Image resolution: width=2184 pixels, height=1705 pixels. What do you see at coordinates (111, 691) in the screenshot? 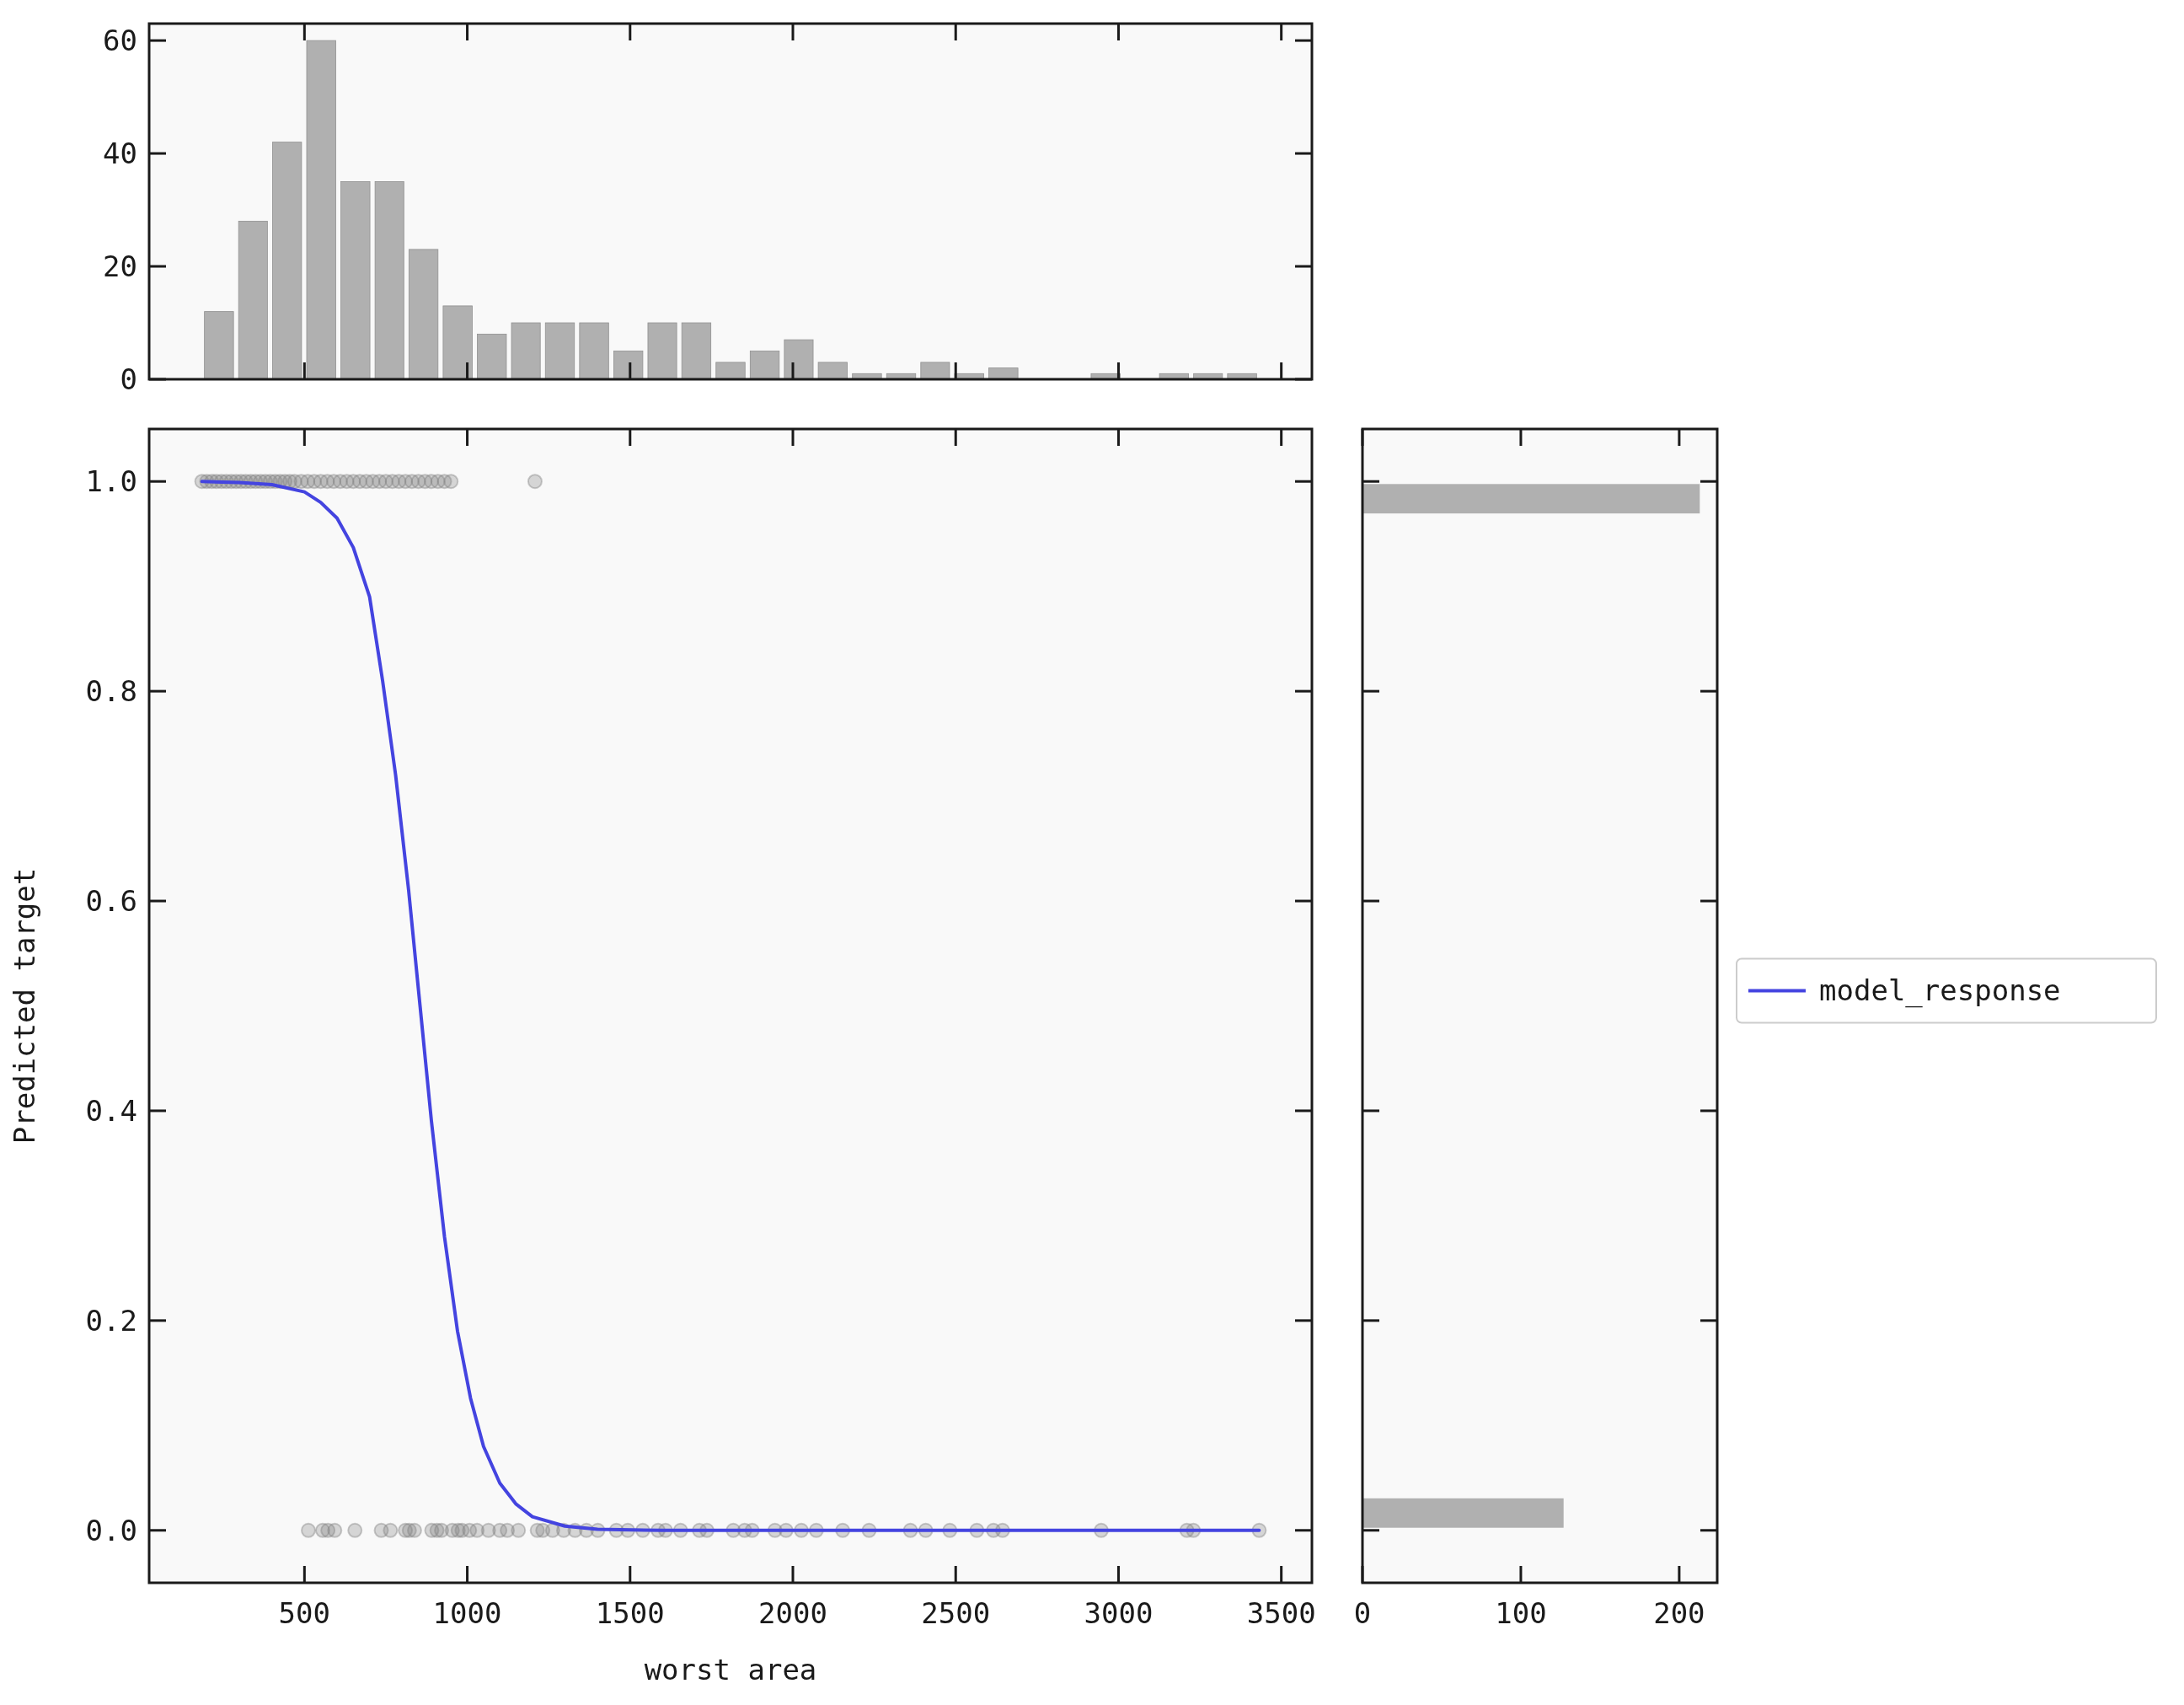
I see `y-tick-label: 0.8` at bounding box center [111, 691].